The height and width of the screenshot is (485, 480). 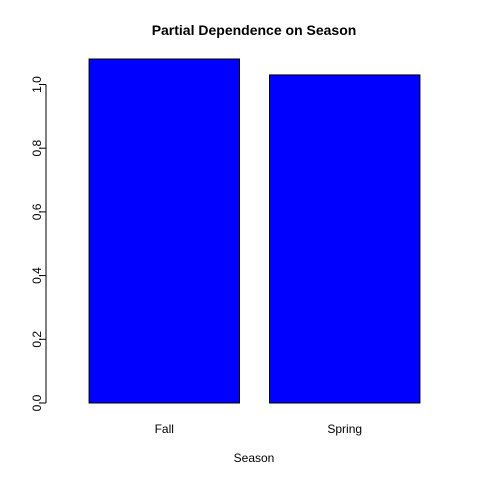 What do you see at coordinates (38, 243) in the screenshot?
I see `y-axis: 0.0 0.2 0.4 0.6 0.8 1.0` at bounding box center [38, 243].